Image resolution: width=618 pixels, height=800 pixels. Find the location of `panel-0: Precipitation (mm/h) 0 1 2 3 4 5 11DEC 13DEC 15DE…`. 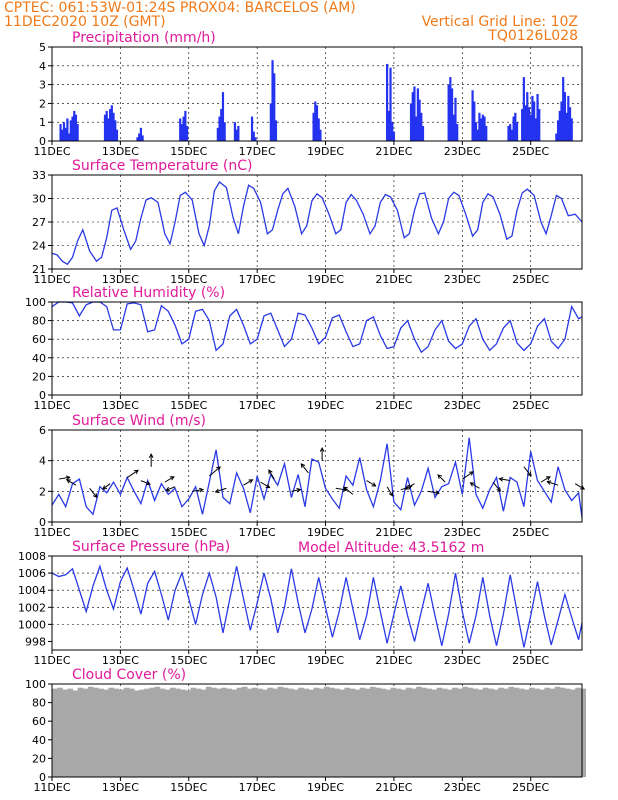

panel-0: Precipitation (mm/h) 0 1 2 3 4 5 11DEC 13DEC 15DE… is located at coordinates (308, 94).